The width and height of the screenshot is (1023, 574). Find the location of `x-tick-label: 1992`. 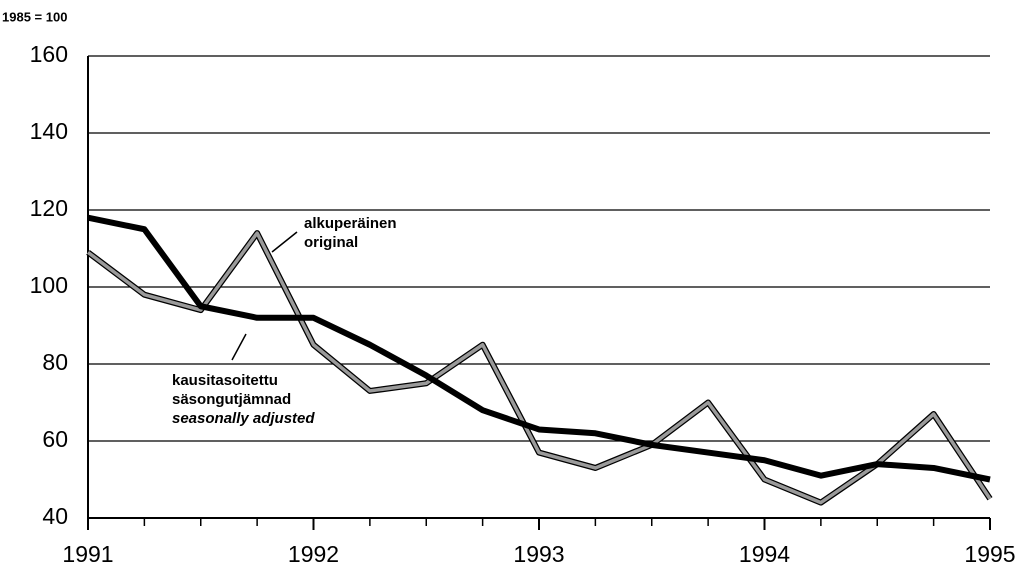

x-tick-label: 1992 is located at coordinates (313, 554).